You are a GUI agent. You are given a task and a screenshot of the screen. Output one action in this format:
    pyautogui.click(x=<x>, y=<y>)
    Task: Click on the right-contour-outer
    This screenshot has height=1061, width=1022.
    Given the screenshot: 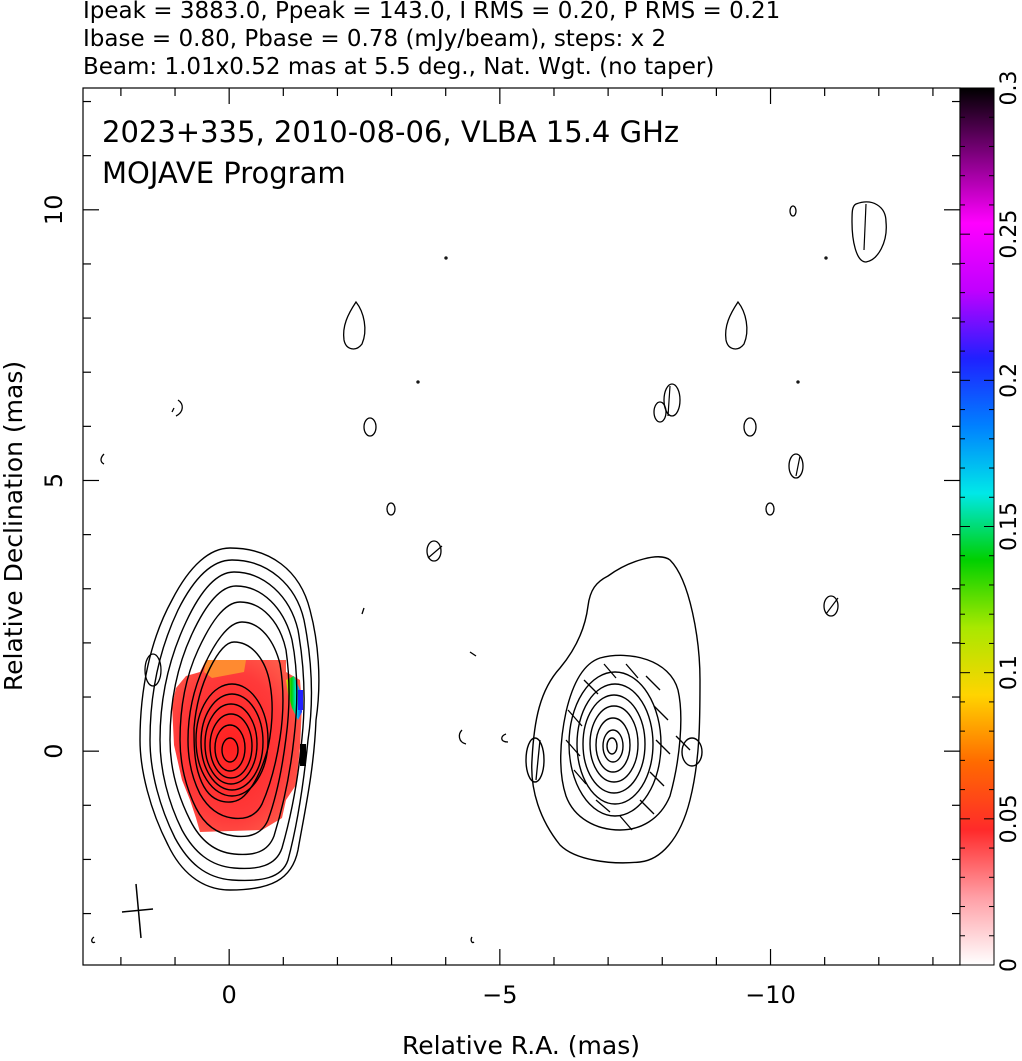 What is the action you would take?
    pyautogui.click(x=616, y=710)
    